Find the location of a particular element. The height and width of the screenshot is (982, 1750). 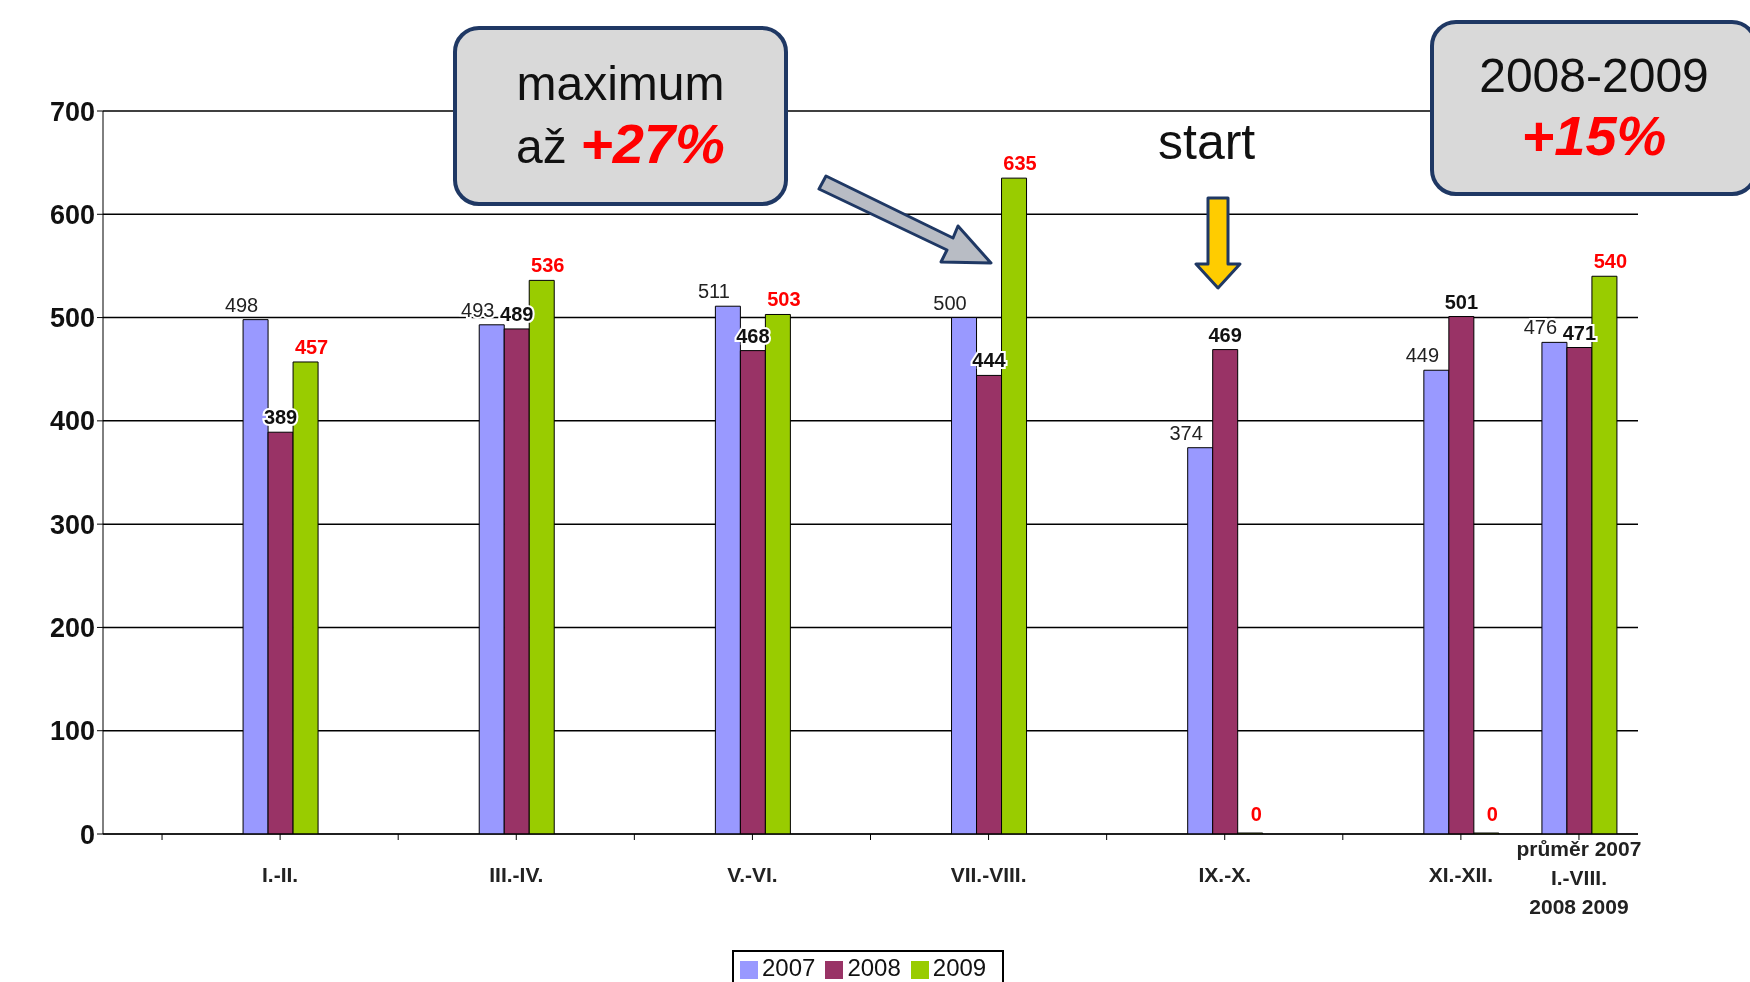

y-tick-label: 0 is located at coordinates (87, 834).